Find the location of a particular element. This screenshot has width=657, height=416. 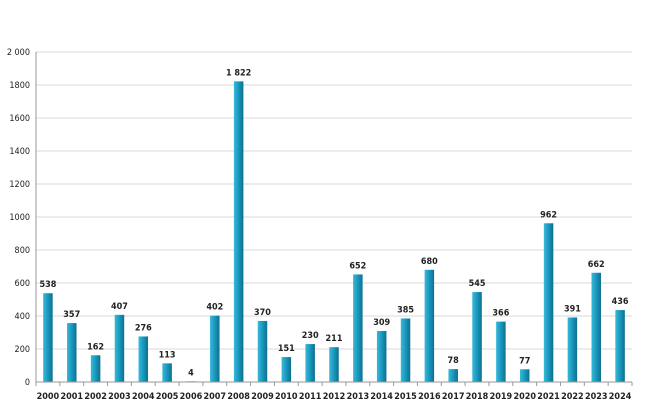

bar-2009 is located at coordinates (262, 351).